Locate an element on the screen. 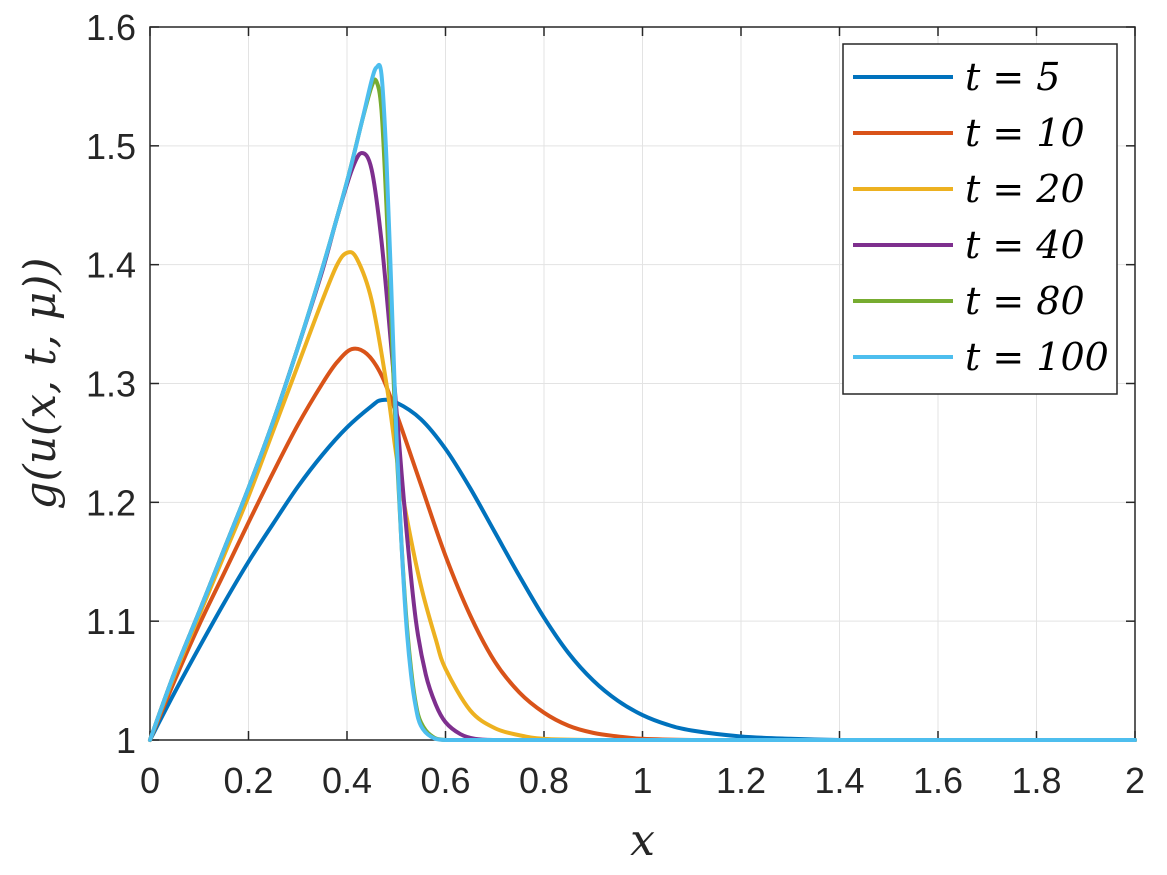 The image size is (1167, 875). y-axis-label: g(u(x, t, μ)) is located at coordinates (40, 383).